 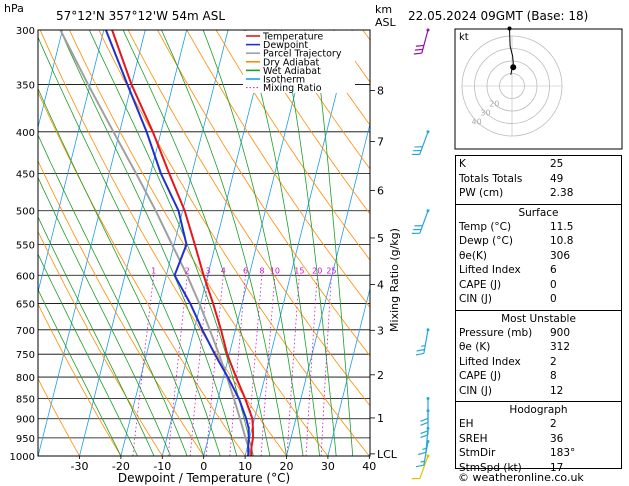 What do you see at coordinates (464, 37) in the screenshot?
I see `hodograph-unit-label: kt` at bounding box center [464, 37].